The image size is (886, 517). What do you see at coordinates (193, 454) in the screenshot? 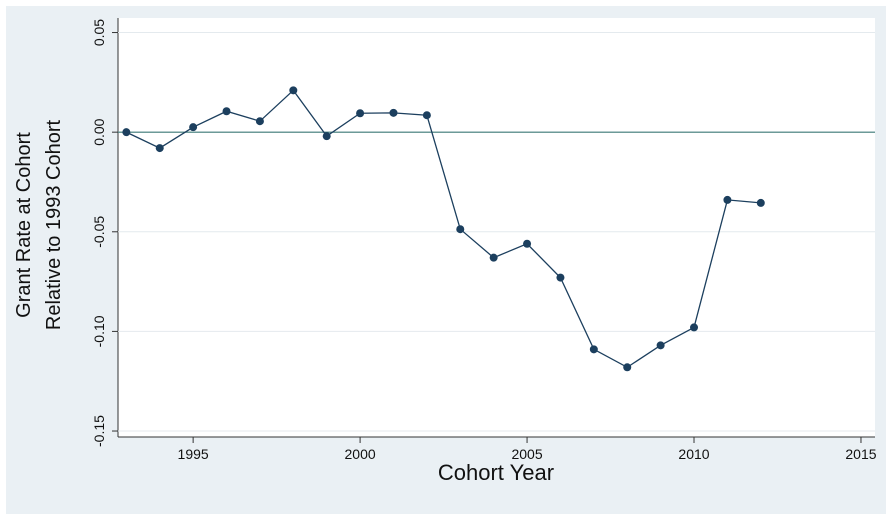
I see `x-tick-label: 1995` at bounding box center [193, 454].